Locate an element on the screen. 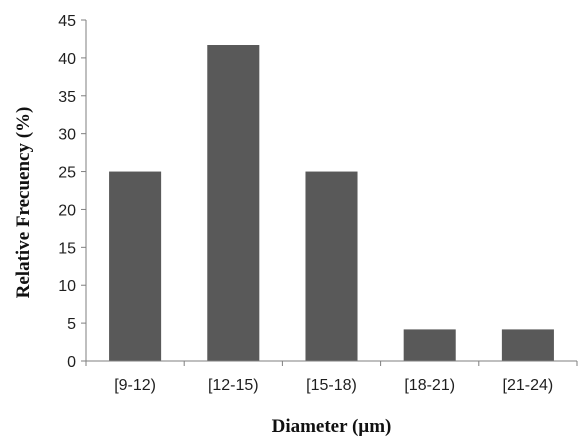  y-tick-label: 45 is located at coordinates (67, 21).